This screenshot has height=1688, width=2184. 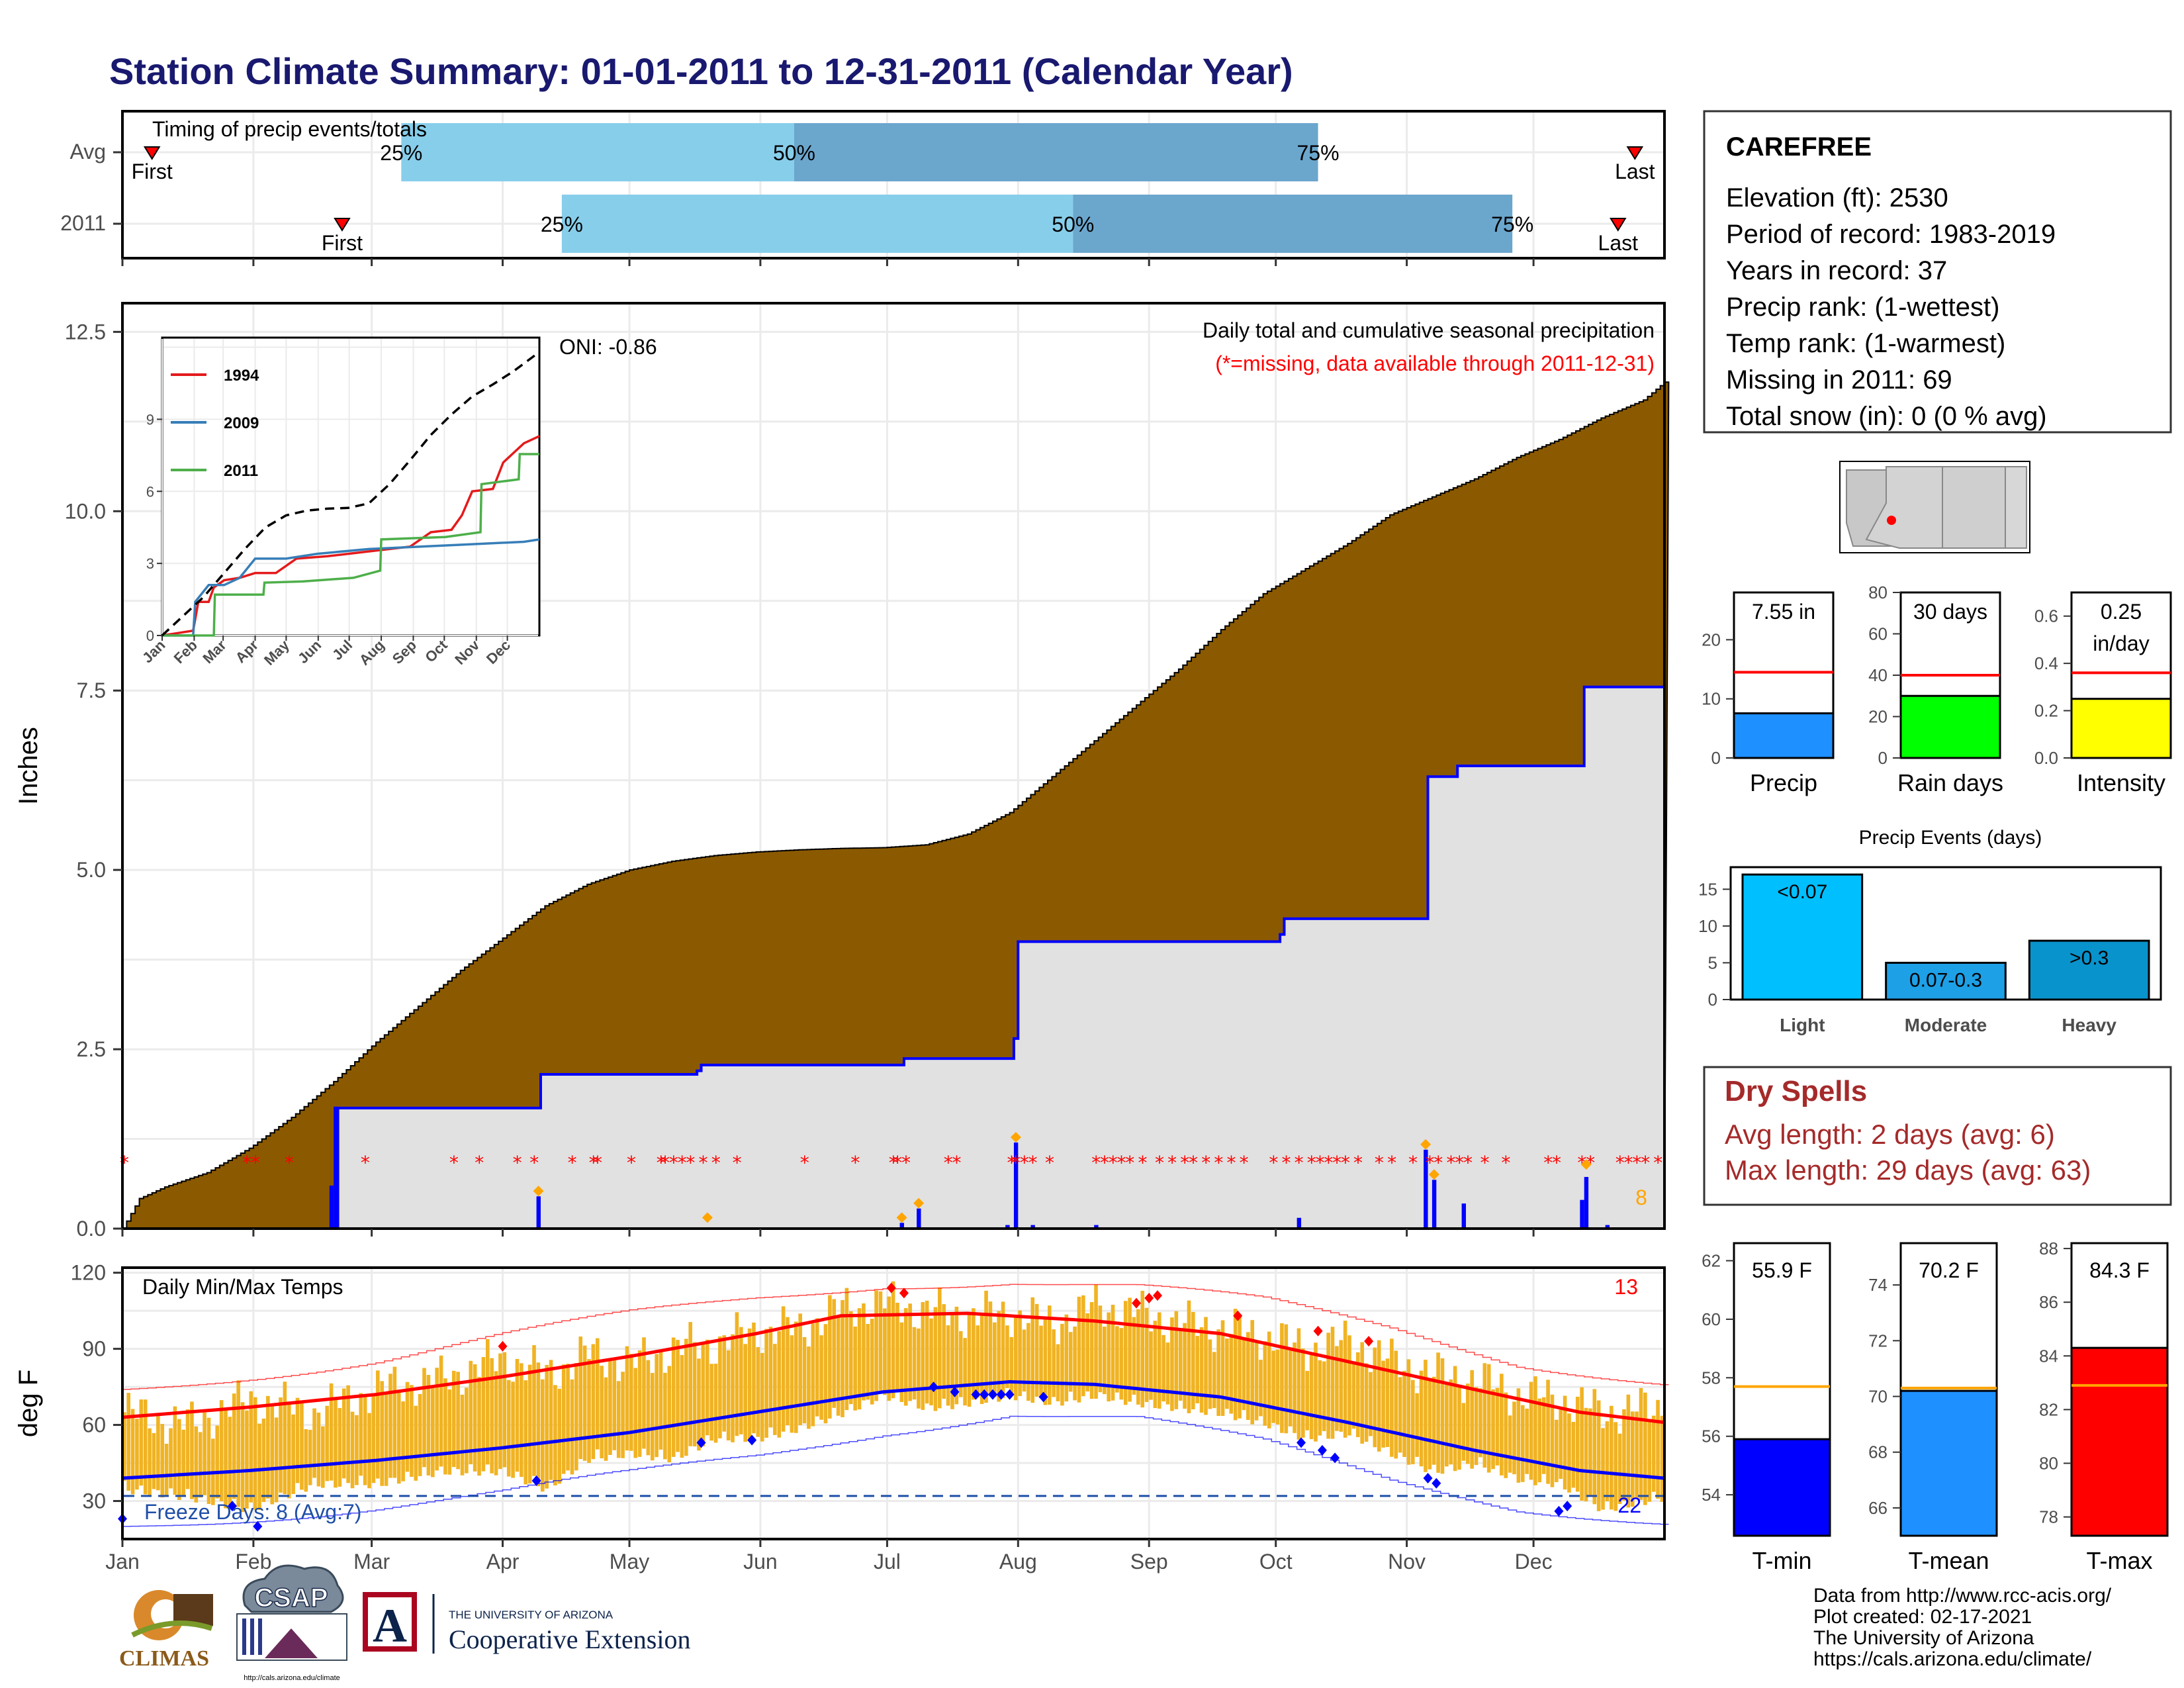 I want to click on record-low-marker, so click(x=701, y=1442).